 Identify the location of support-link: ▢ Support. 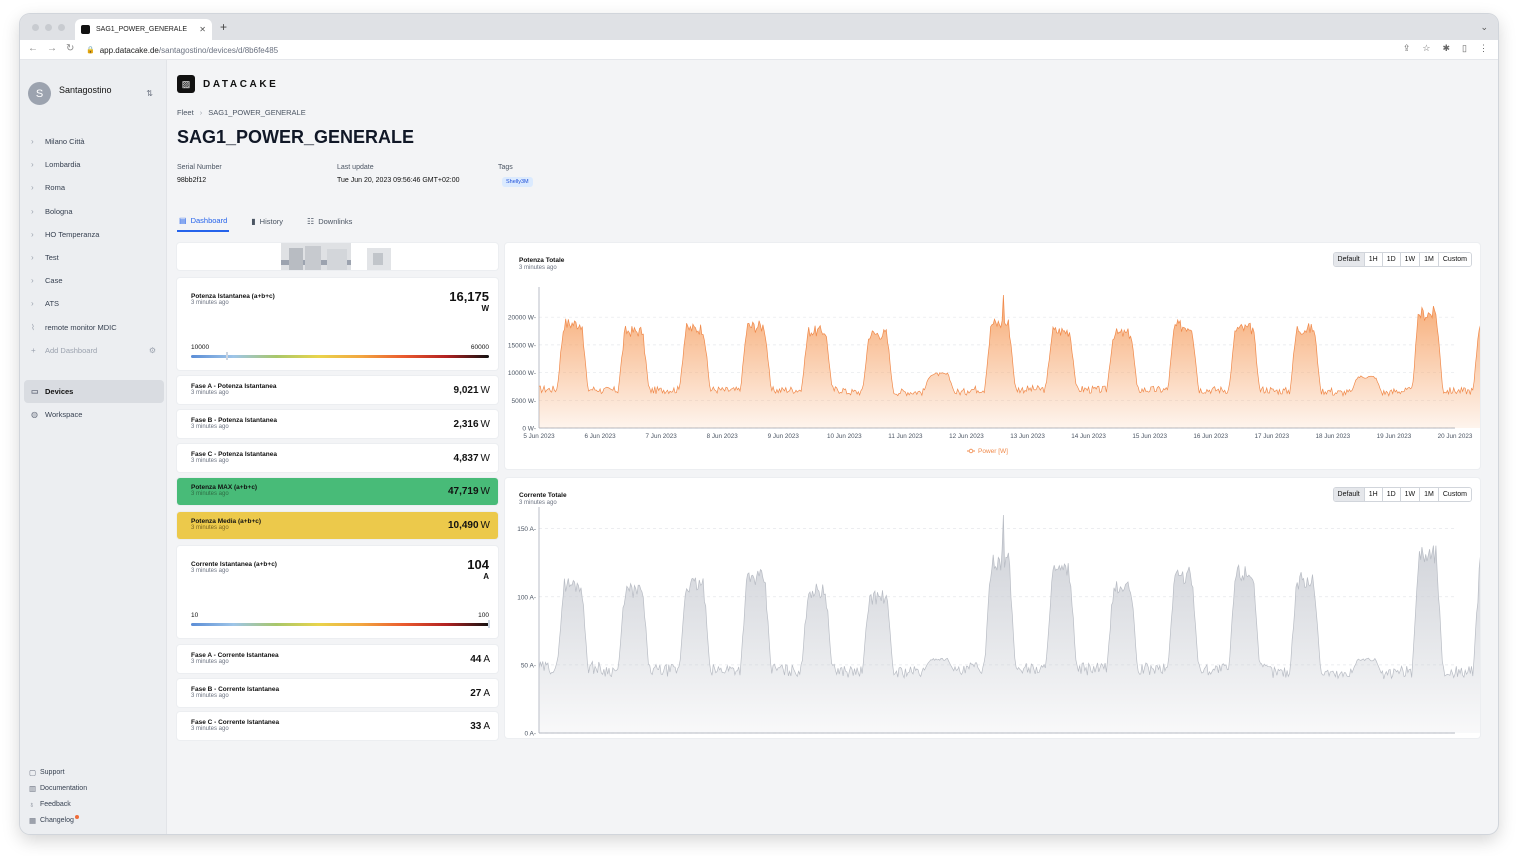
(58, 772).